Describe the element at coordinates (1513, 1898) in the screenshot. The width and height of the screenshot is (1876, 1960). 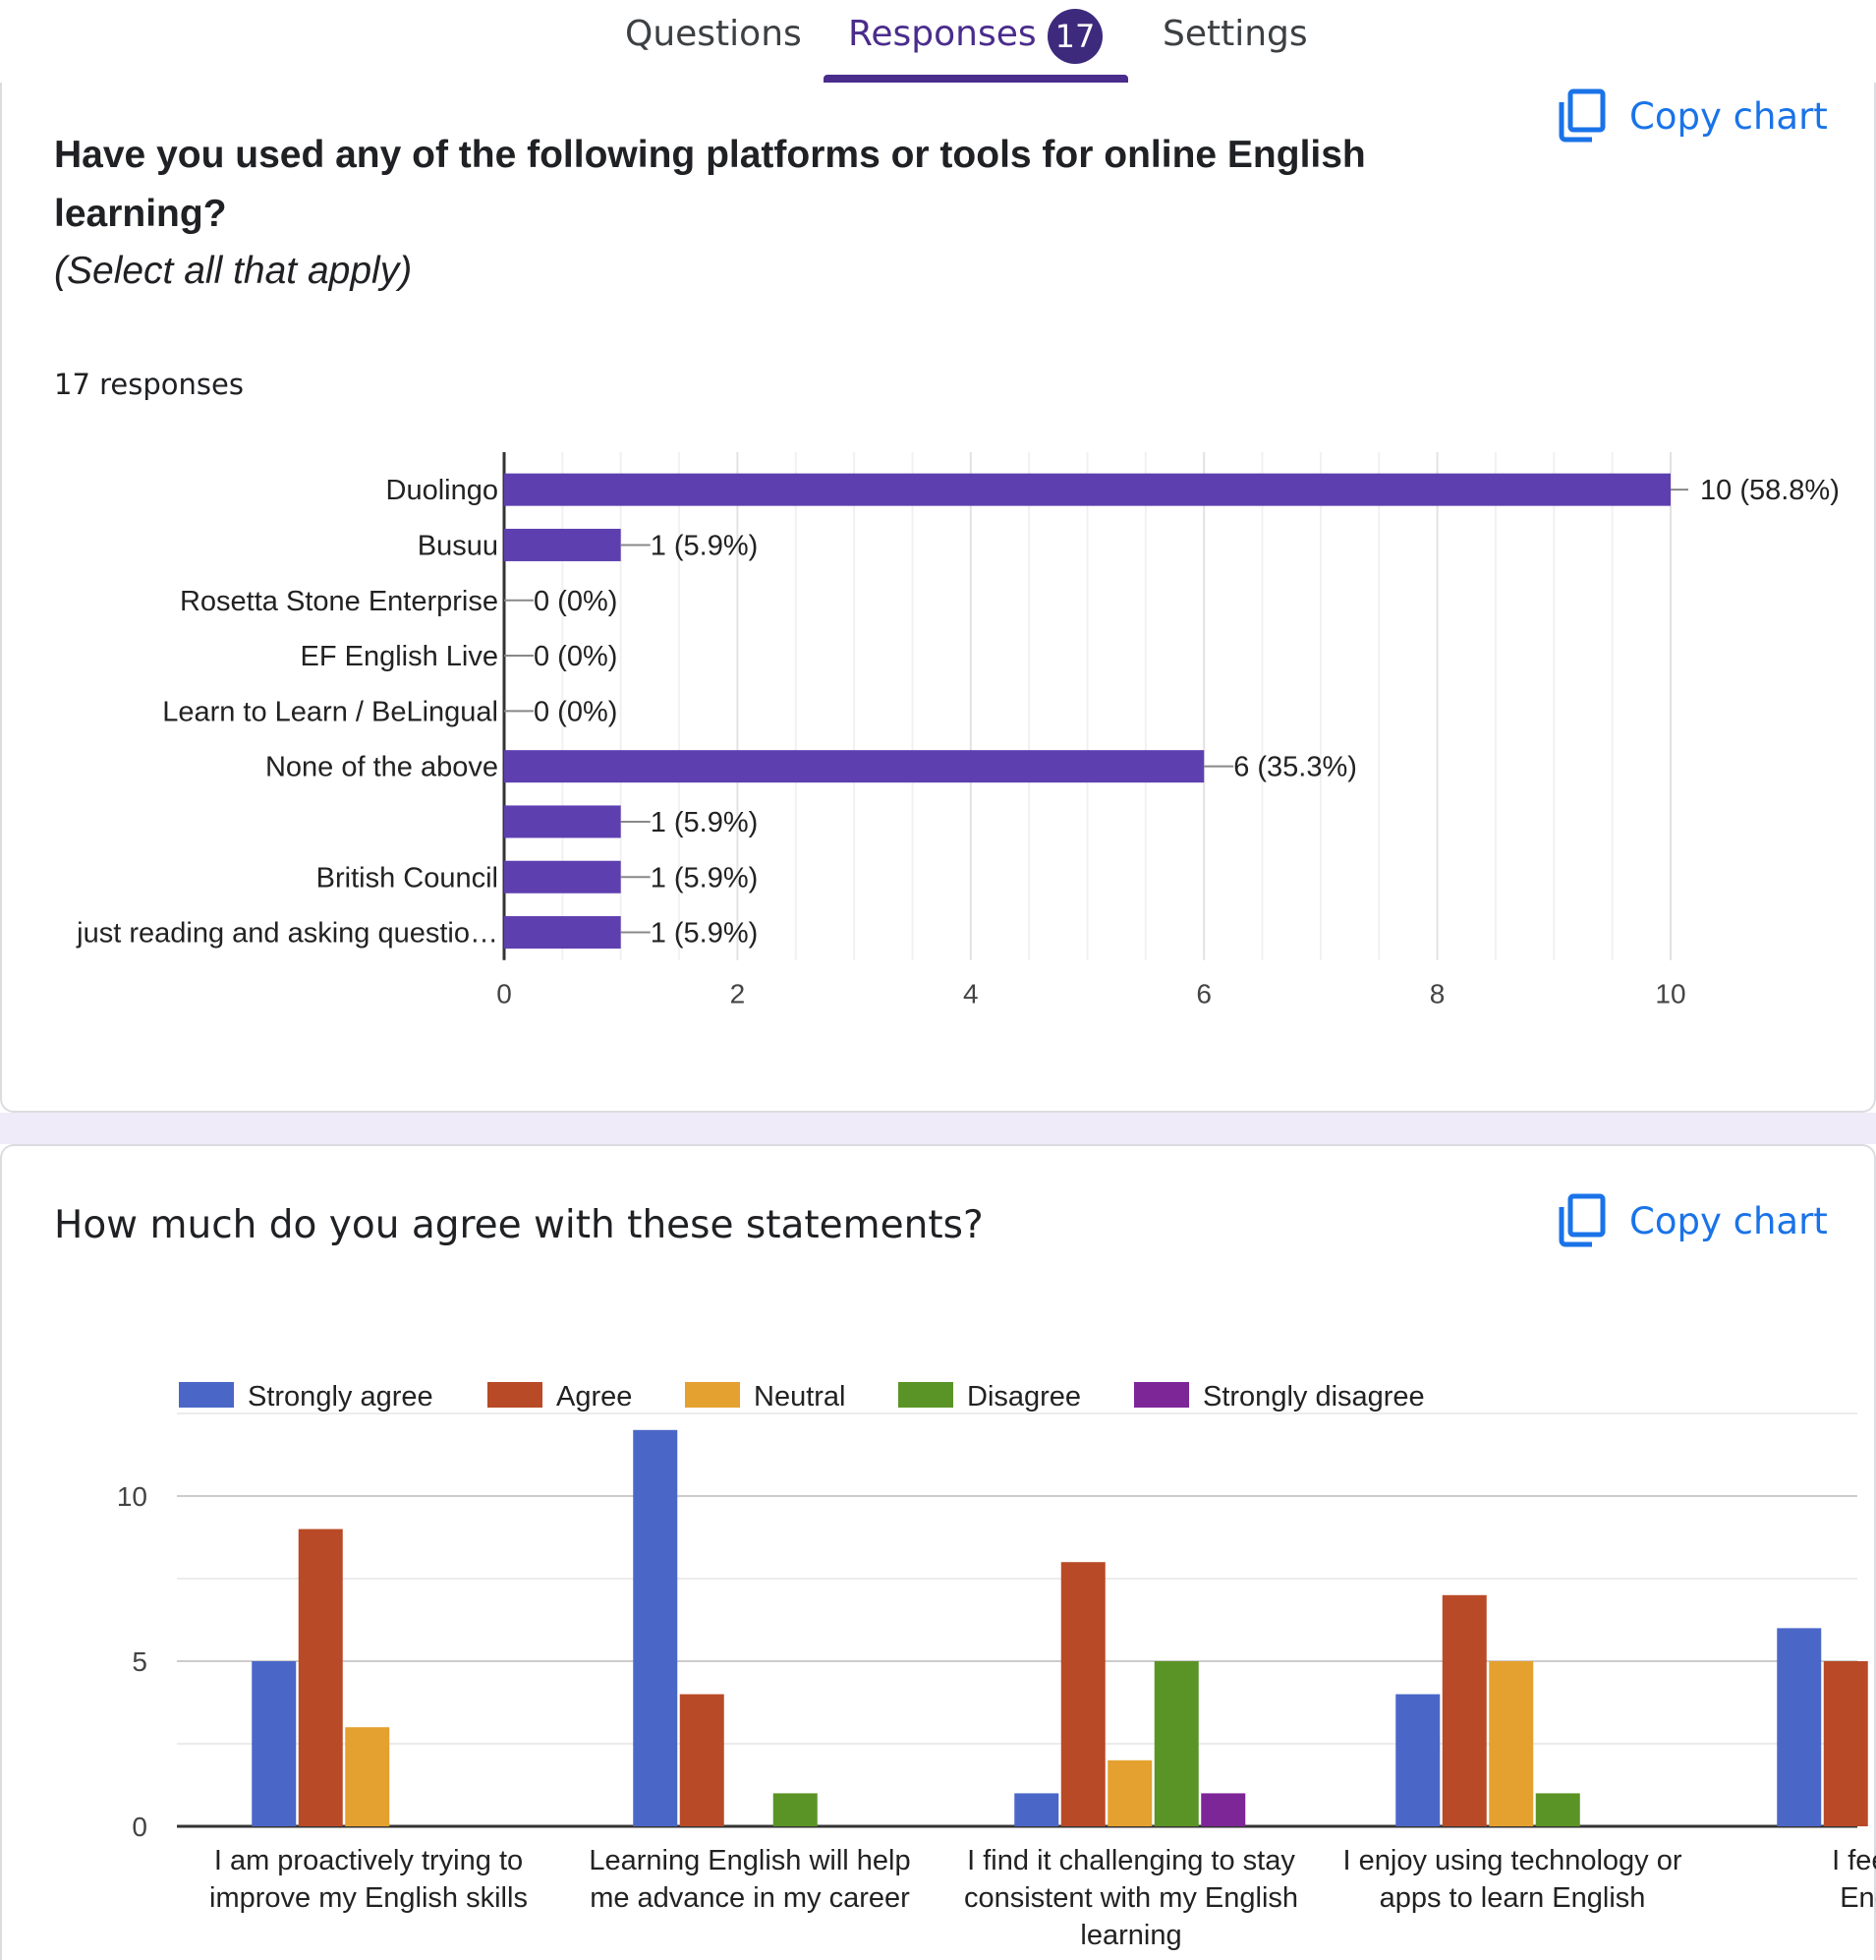
I see `category-label-line: apps to learn English` at that location.